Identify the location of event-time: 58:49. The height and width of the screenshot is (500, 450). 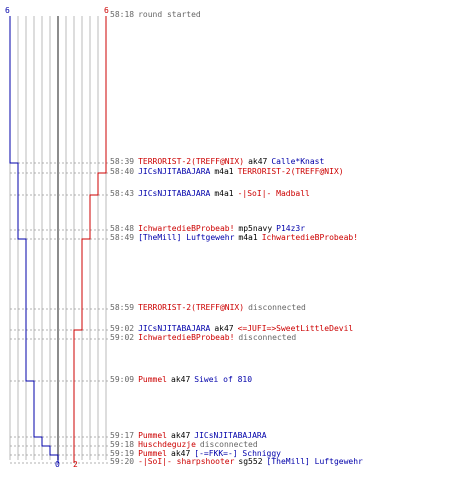
(122, 237).